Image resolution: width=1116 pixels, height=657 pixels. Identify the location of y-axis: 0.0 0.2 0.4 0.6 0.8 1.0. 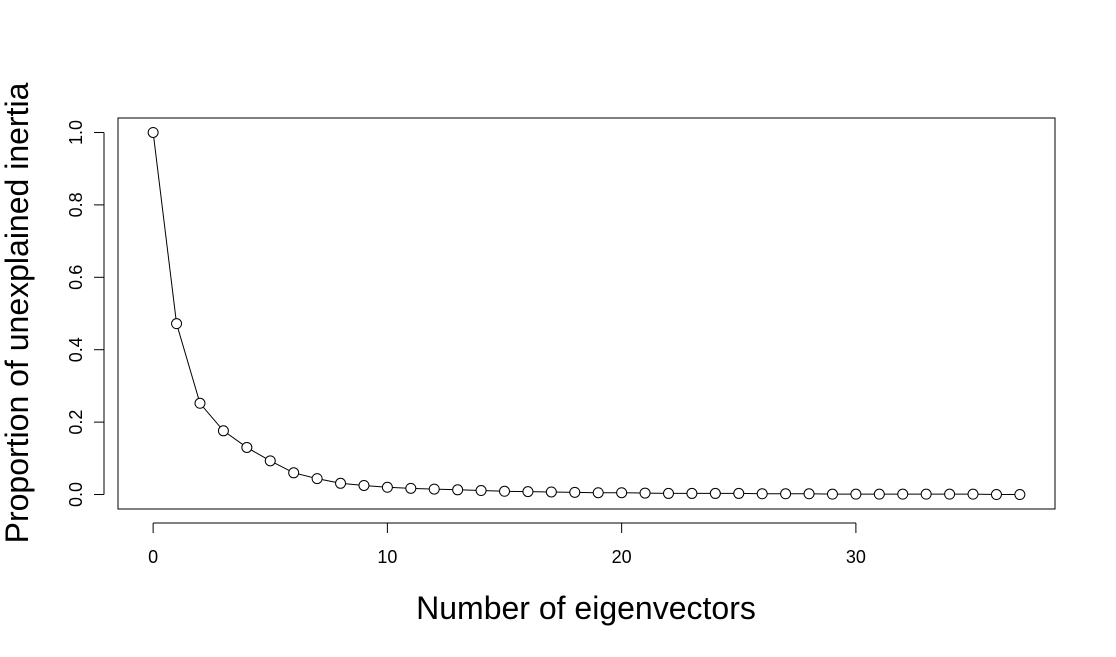
(85, 313).